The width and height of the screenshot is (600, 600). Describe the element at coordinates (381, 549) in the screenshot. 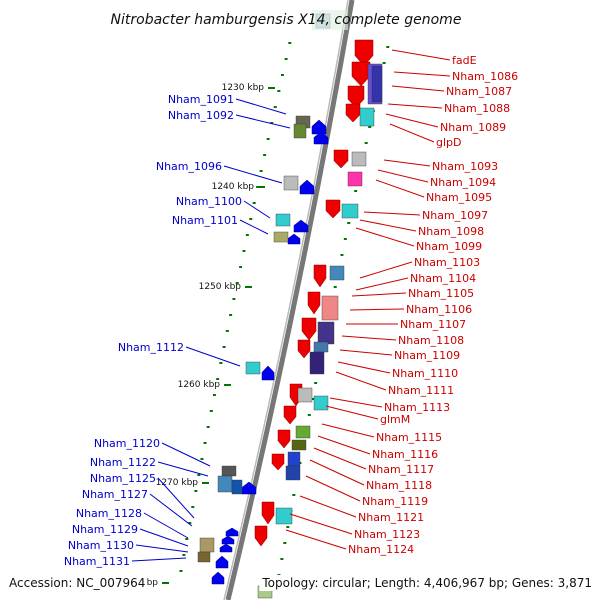

I see `gene-label-nham_1124: Nham_1124` at that location.